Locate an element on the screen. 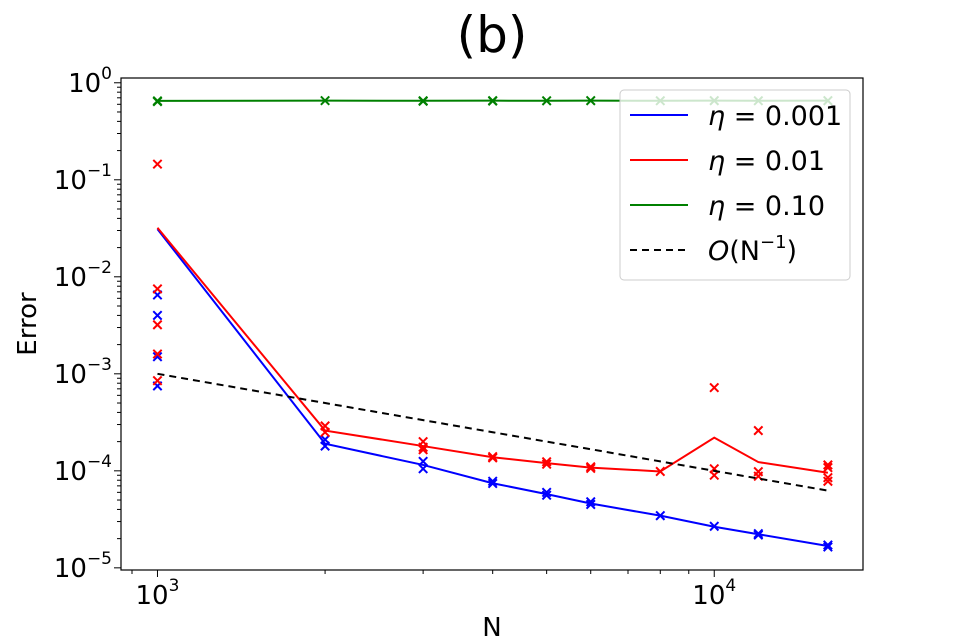 The image size is (960, 640). legend-entry-n-1: O(N−1) is located at coordinates (713, 249).